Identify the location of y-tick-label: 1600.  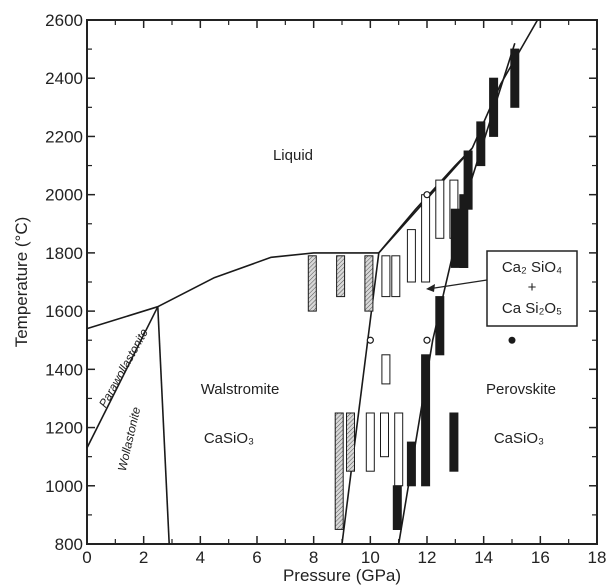
(64, 311).